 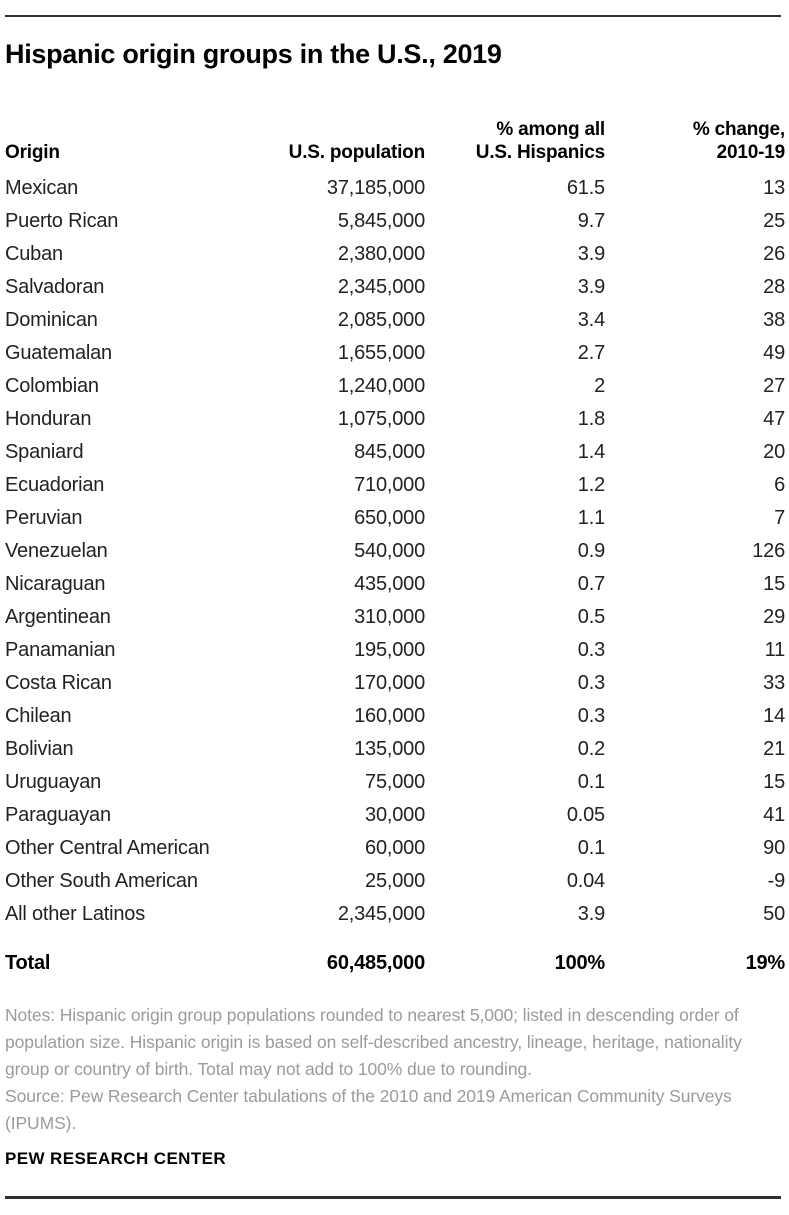 What do you see at coordinates (389, 518) in the screenshot?
I see `population-cell: 650,000` at bounding box center [389, 518].